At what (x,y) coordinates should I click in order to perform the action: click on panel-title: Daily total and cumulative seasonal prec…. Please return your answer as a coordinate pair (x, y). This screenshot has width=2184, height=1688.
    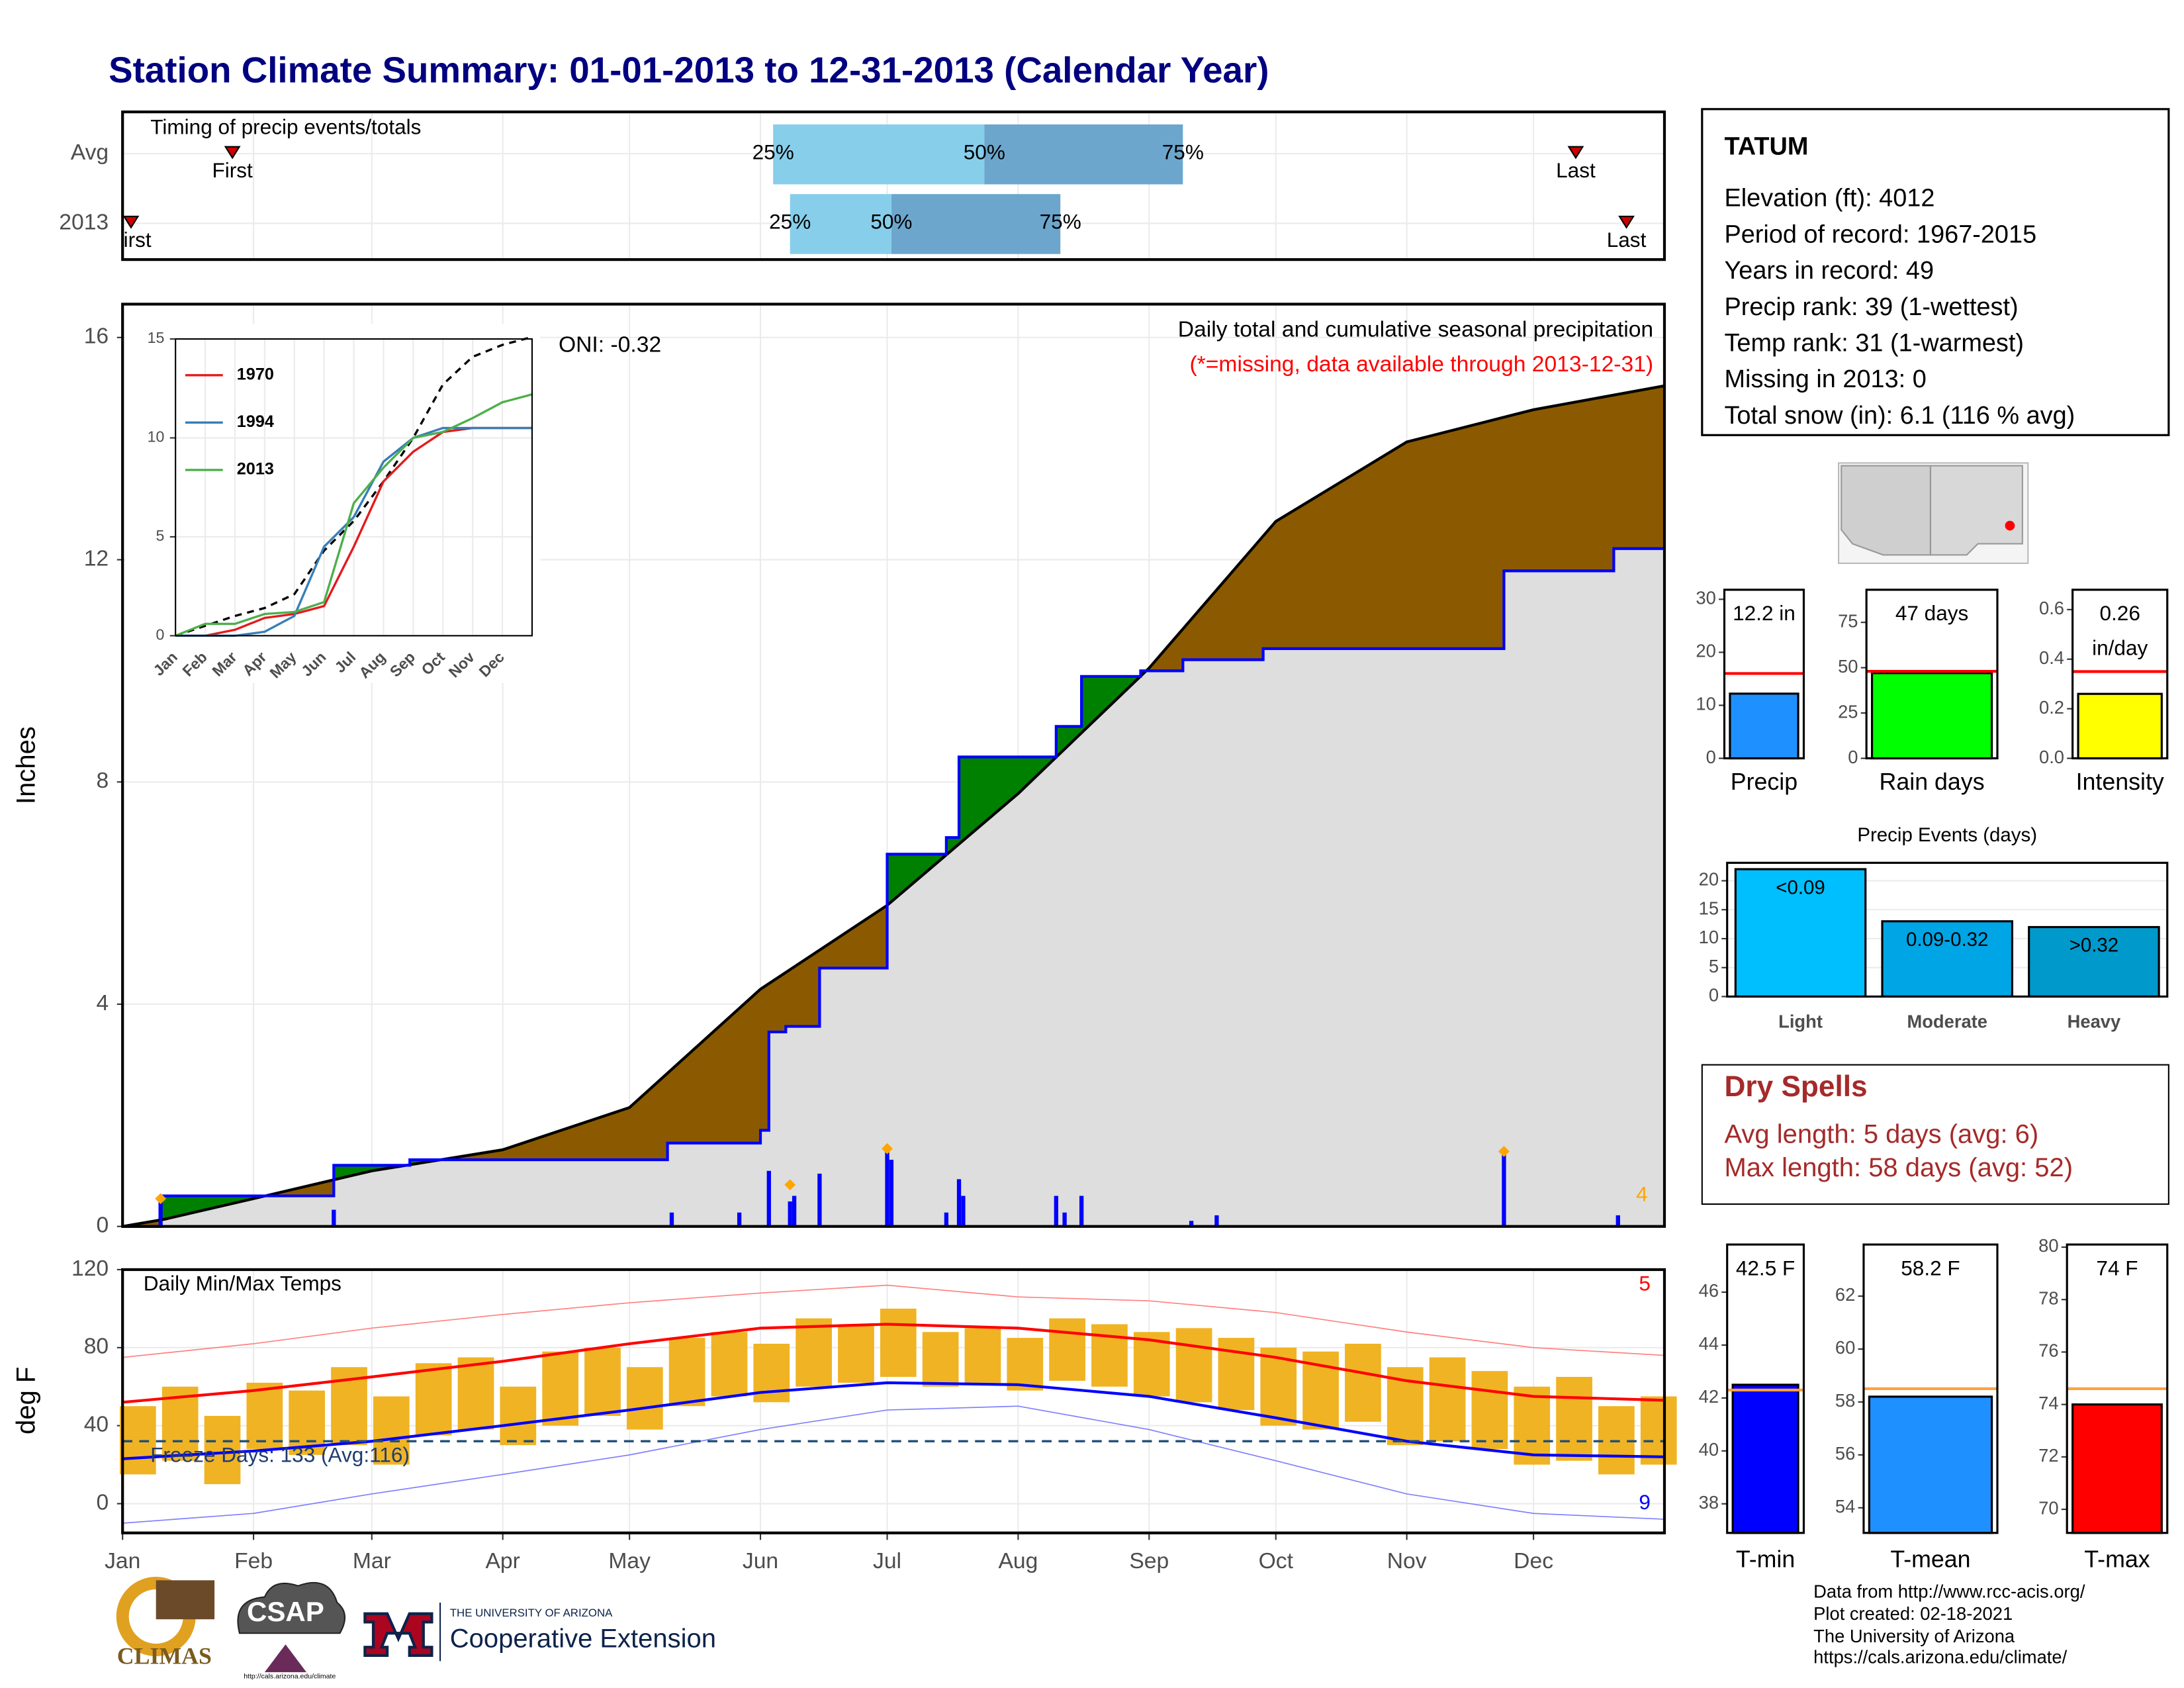
    Looking at the image, I should click on (1416, 329).